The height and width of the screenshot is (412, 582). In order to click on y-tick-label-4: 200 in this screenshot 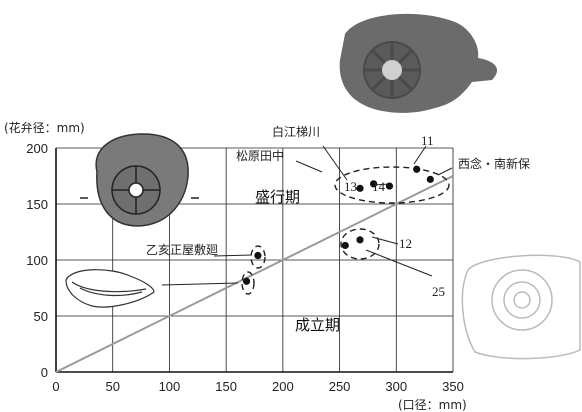, I will do `click(37, 148)`.